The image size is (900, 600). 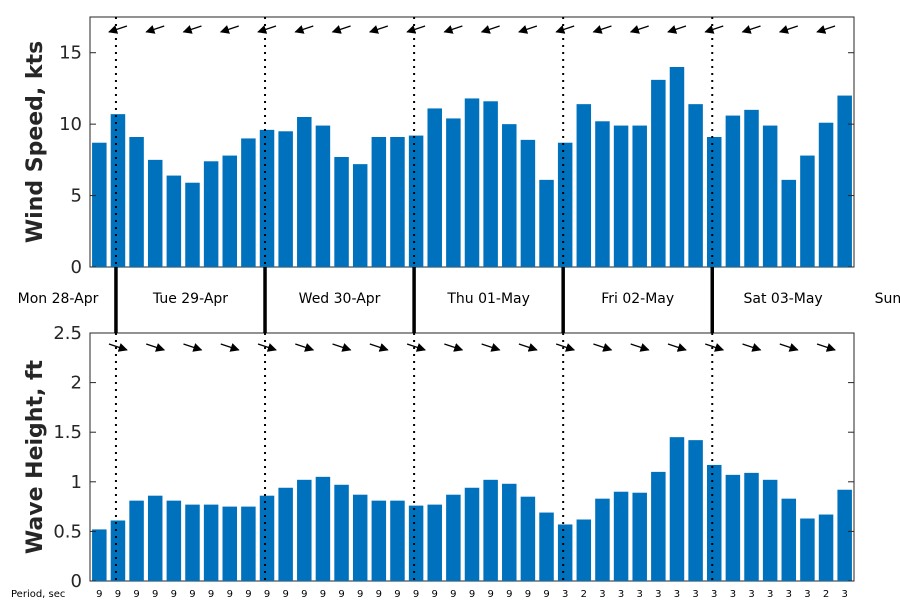 I want to click on day-label: Wed 30-Apr, so click(x=340, y=299).